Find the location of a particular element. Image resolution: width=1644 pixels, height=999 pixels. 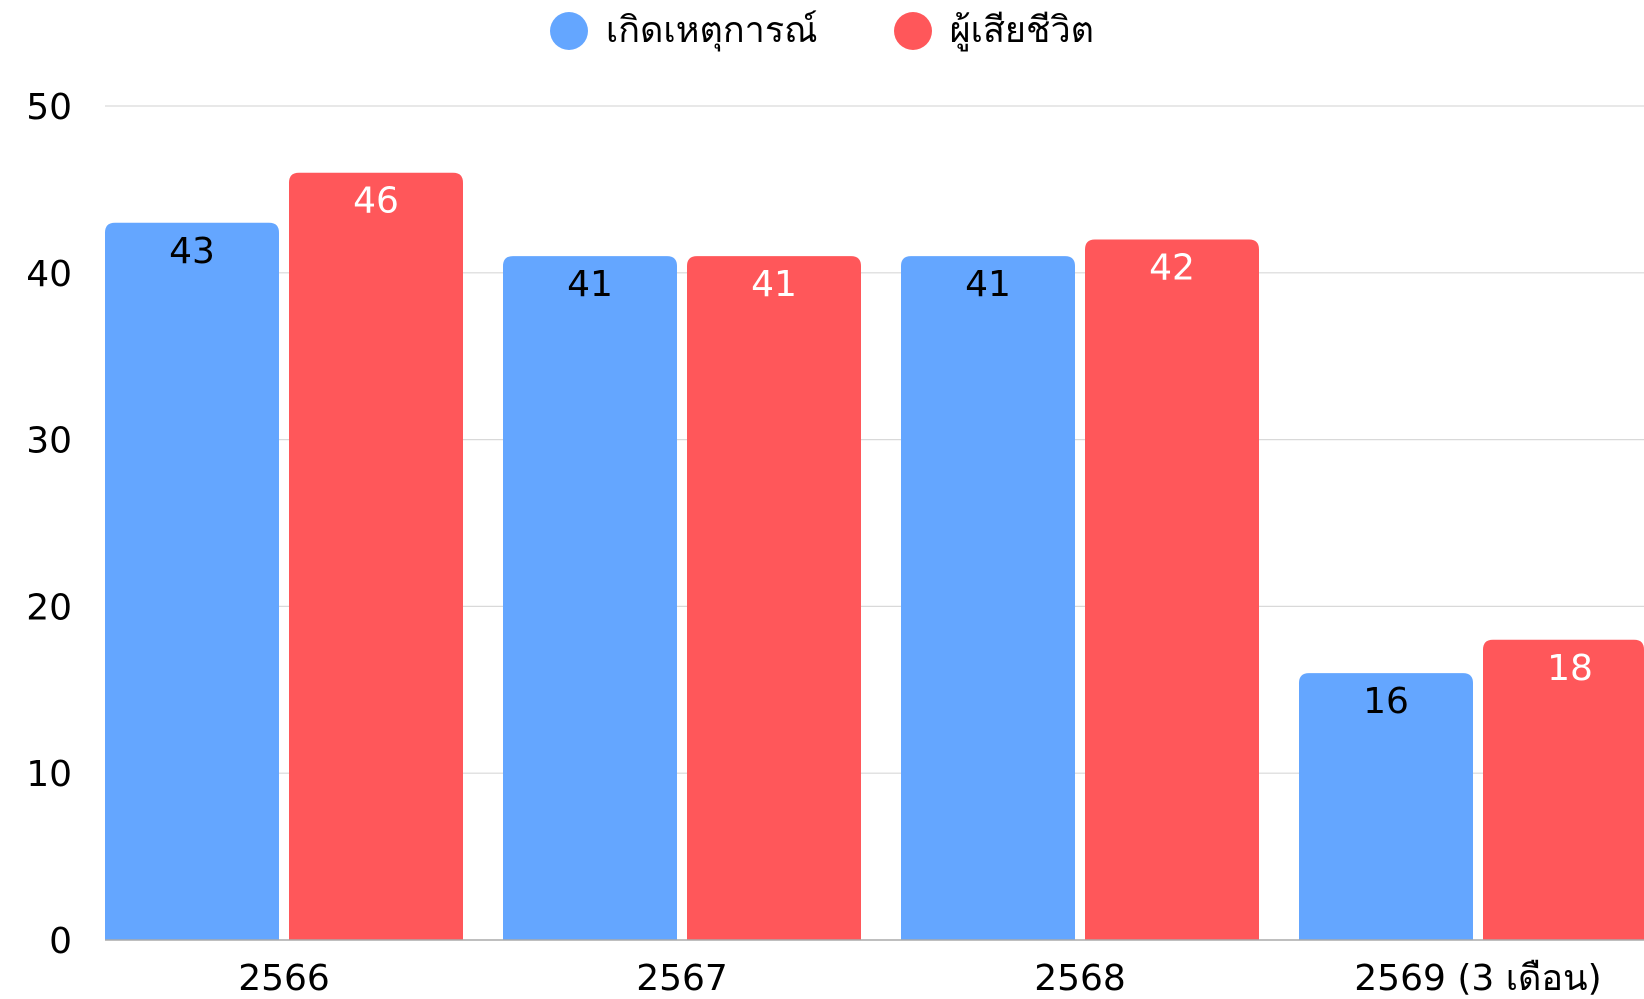

y-tick-label: 40 is located at coordinates (49, 274).